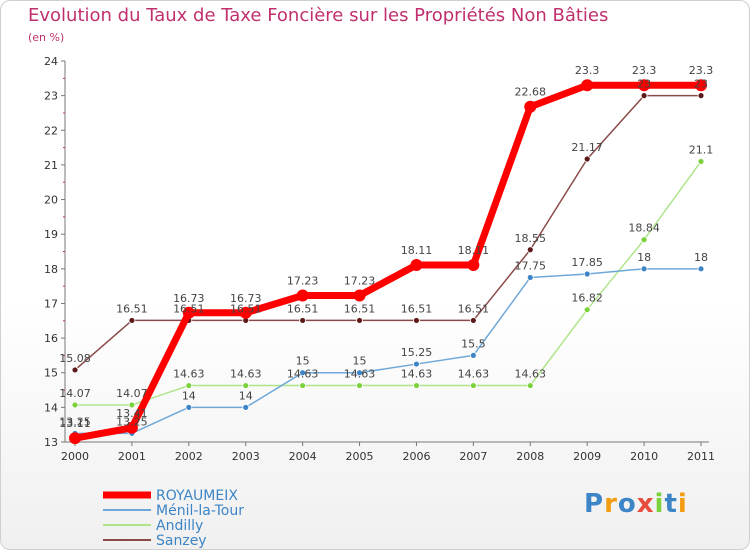  What do you see at coordinates (51, 130) in the screenshot?
I see `y-tick-label: 22` at bounding box center [51, 130].